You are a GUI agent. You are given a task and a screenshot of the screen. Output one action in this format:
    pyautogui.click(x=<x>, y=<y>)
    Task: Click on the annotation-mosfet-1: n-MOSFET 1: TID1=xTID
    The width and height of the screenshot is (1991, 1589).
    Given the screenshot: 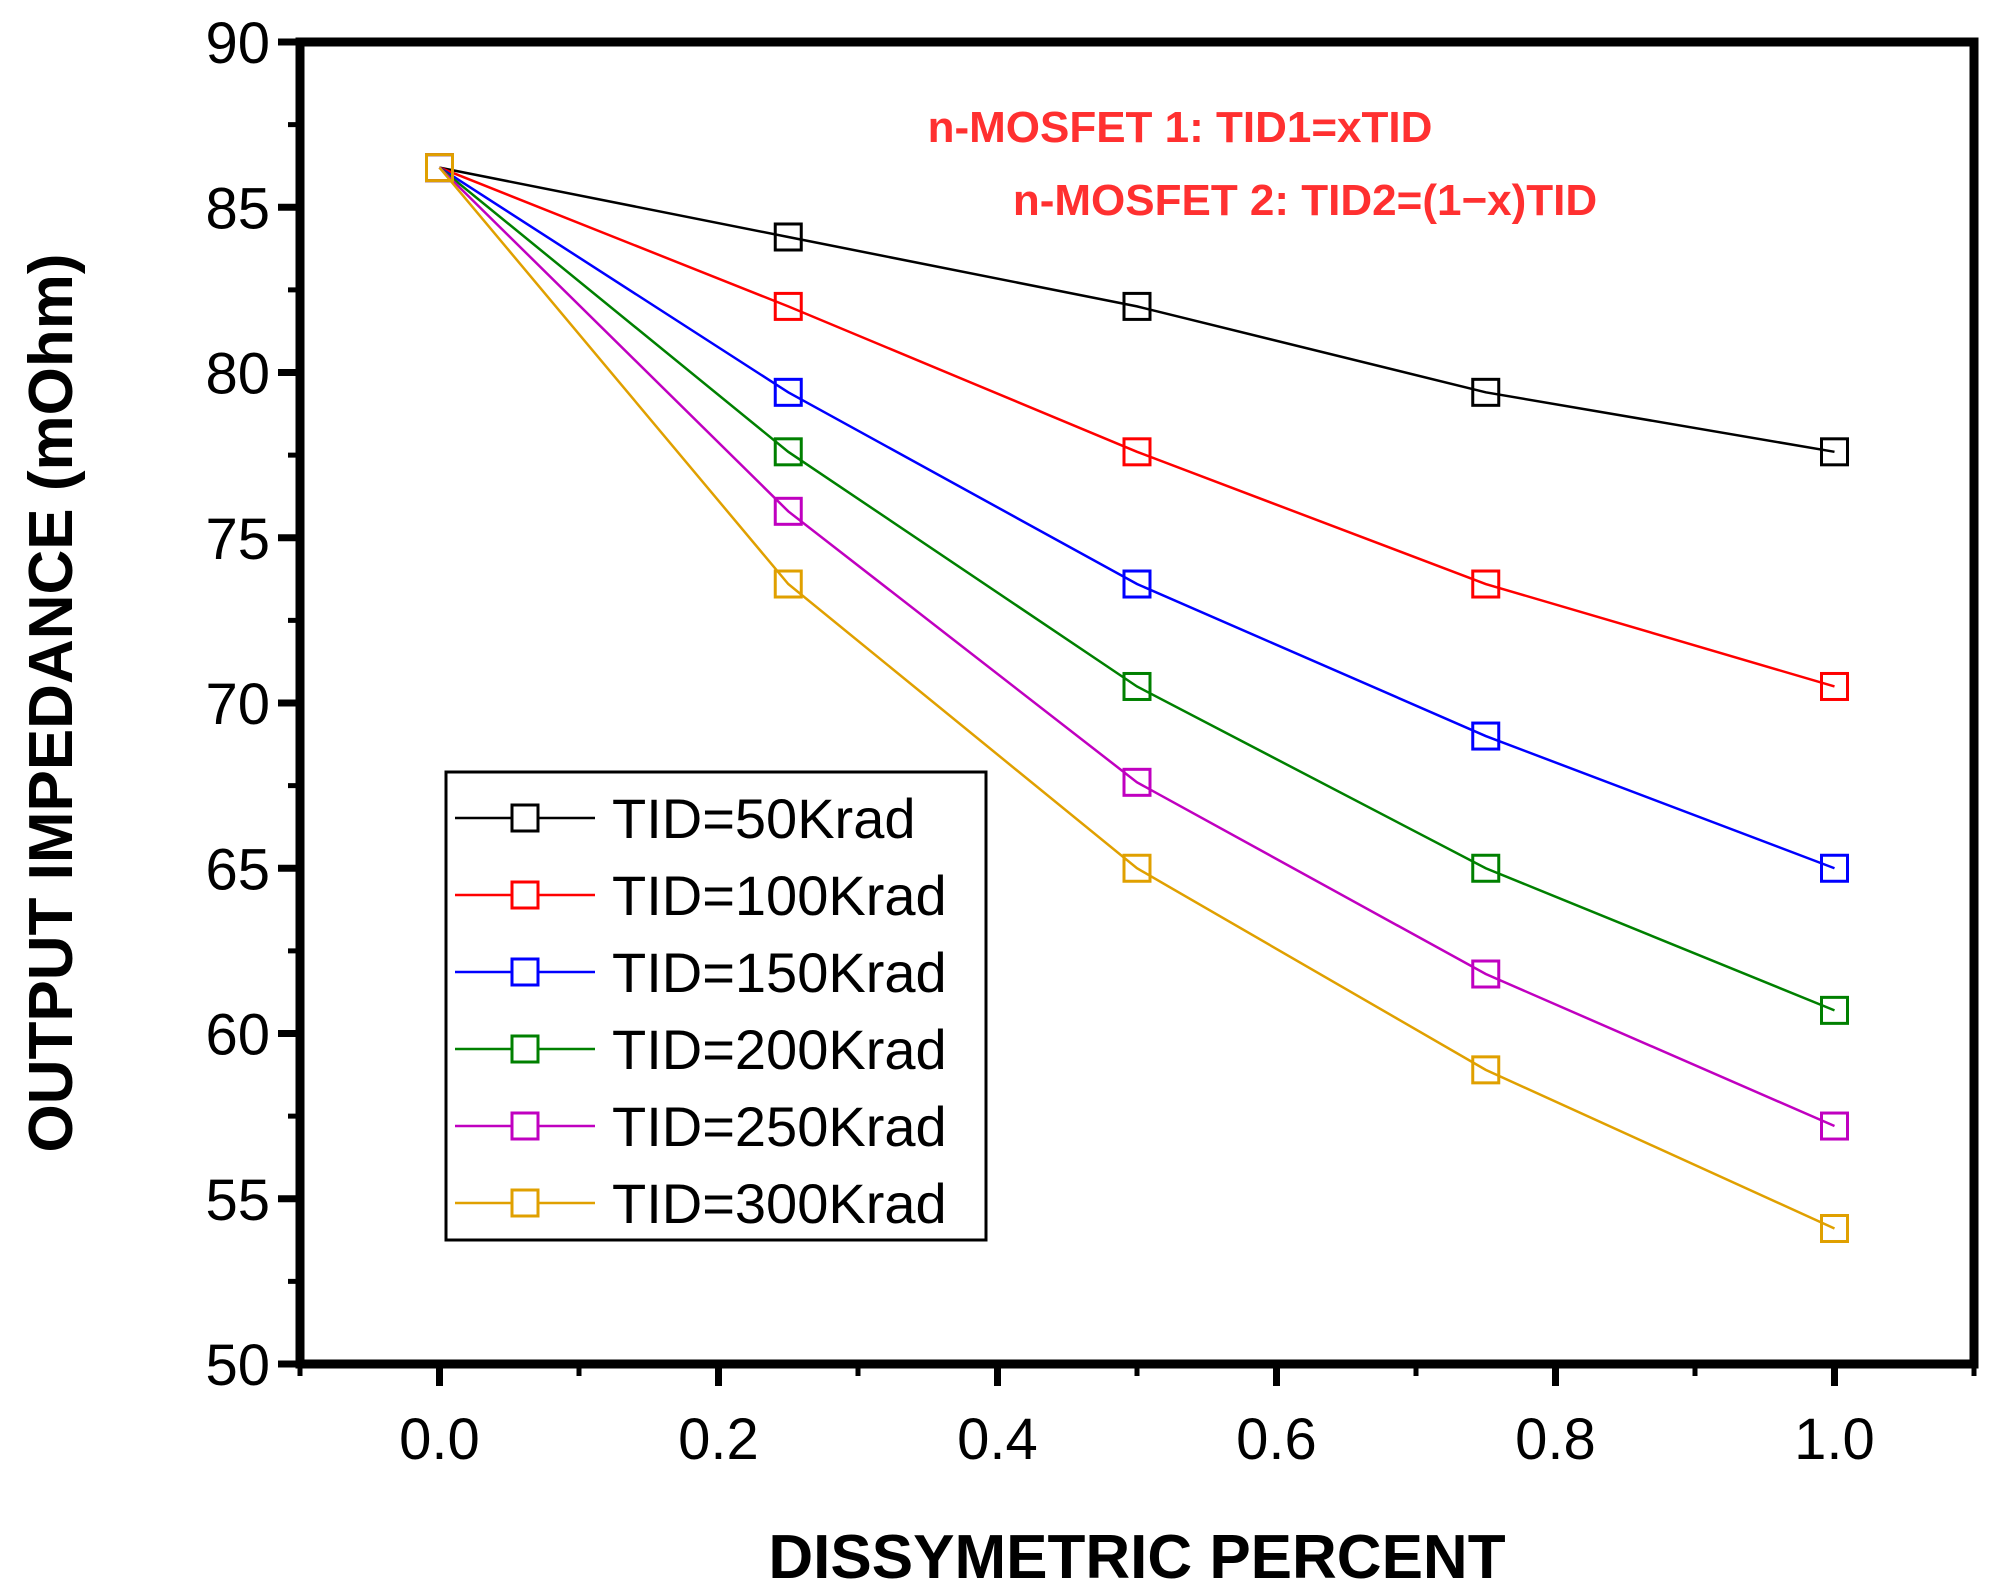 What is the action you would take?
    pyautogui.click(x=1180, y=127)
    